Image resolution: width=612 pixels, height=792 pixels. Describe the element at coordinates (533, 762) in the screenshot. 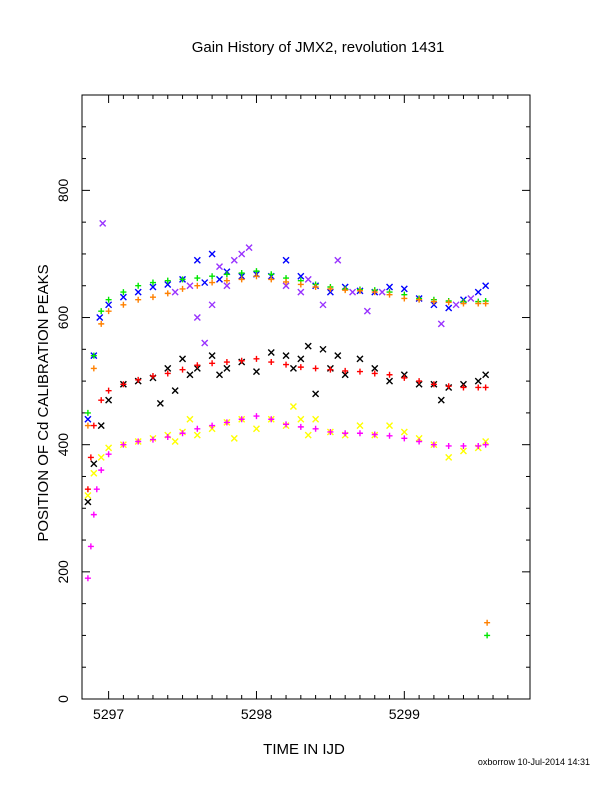

I see `footer-credit: oxborrow 10-Jul-2014 14:31` at that location.